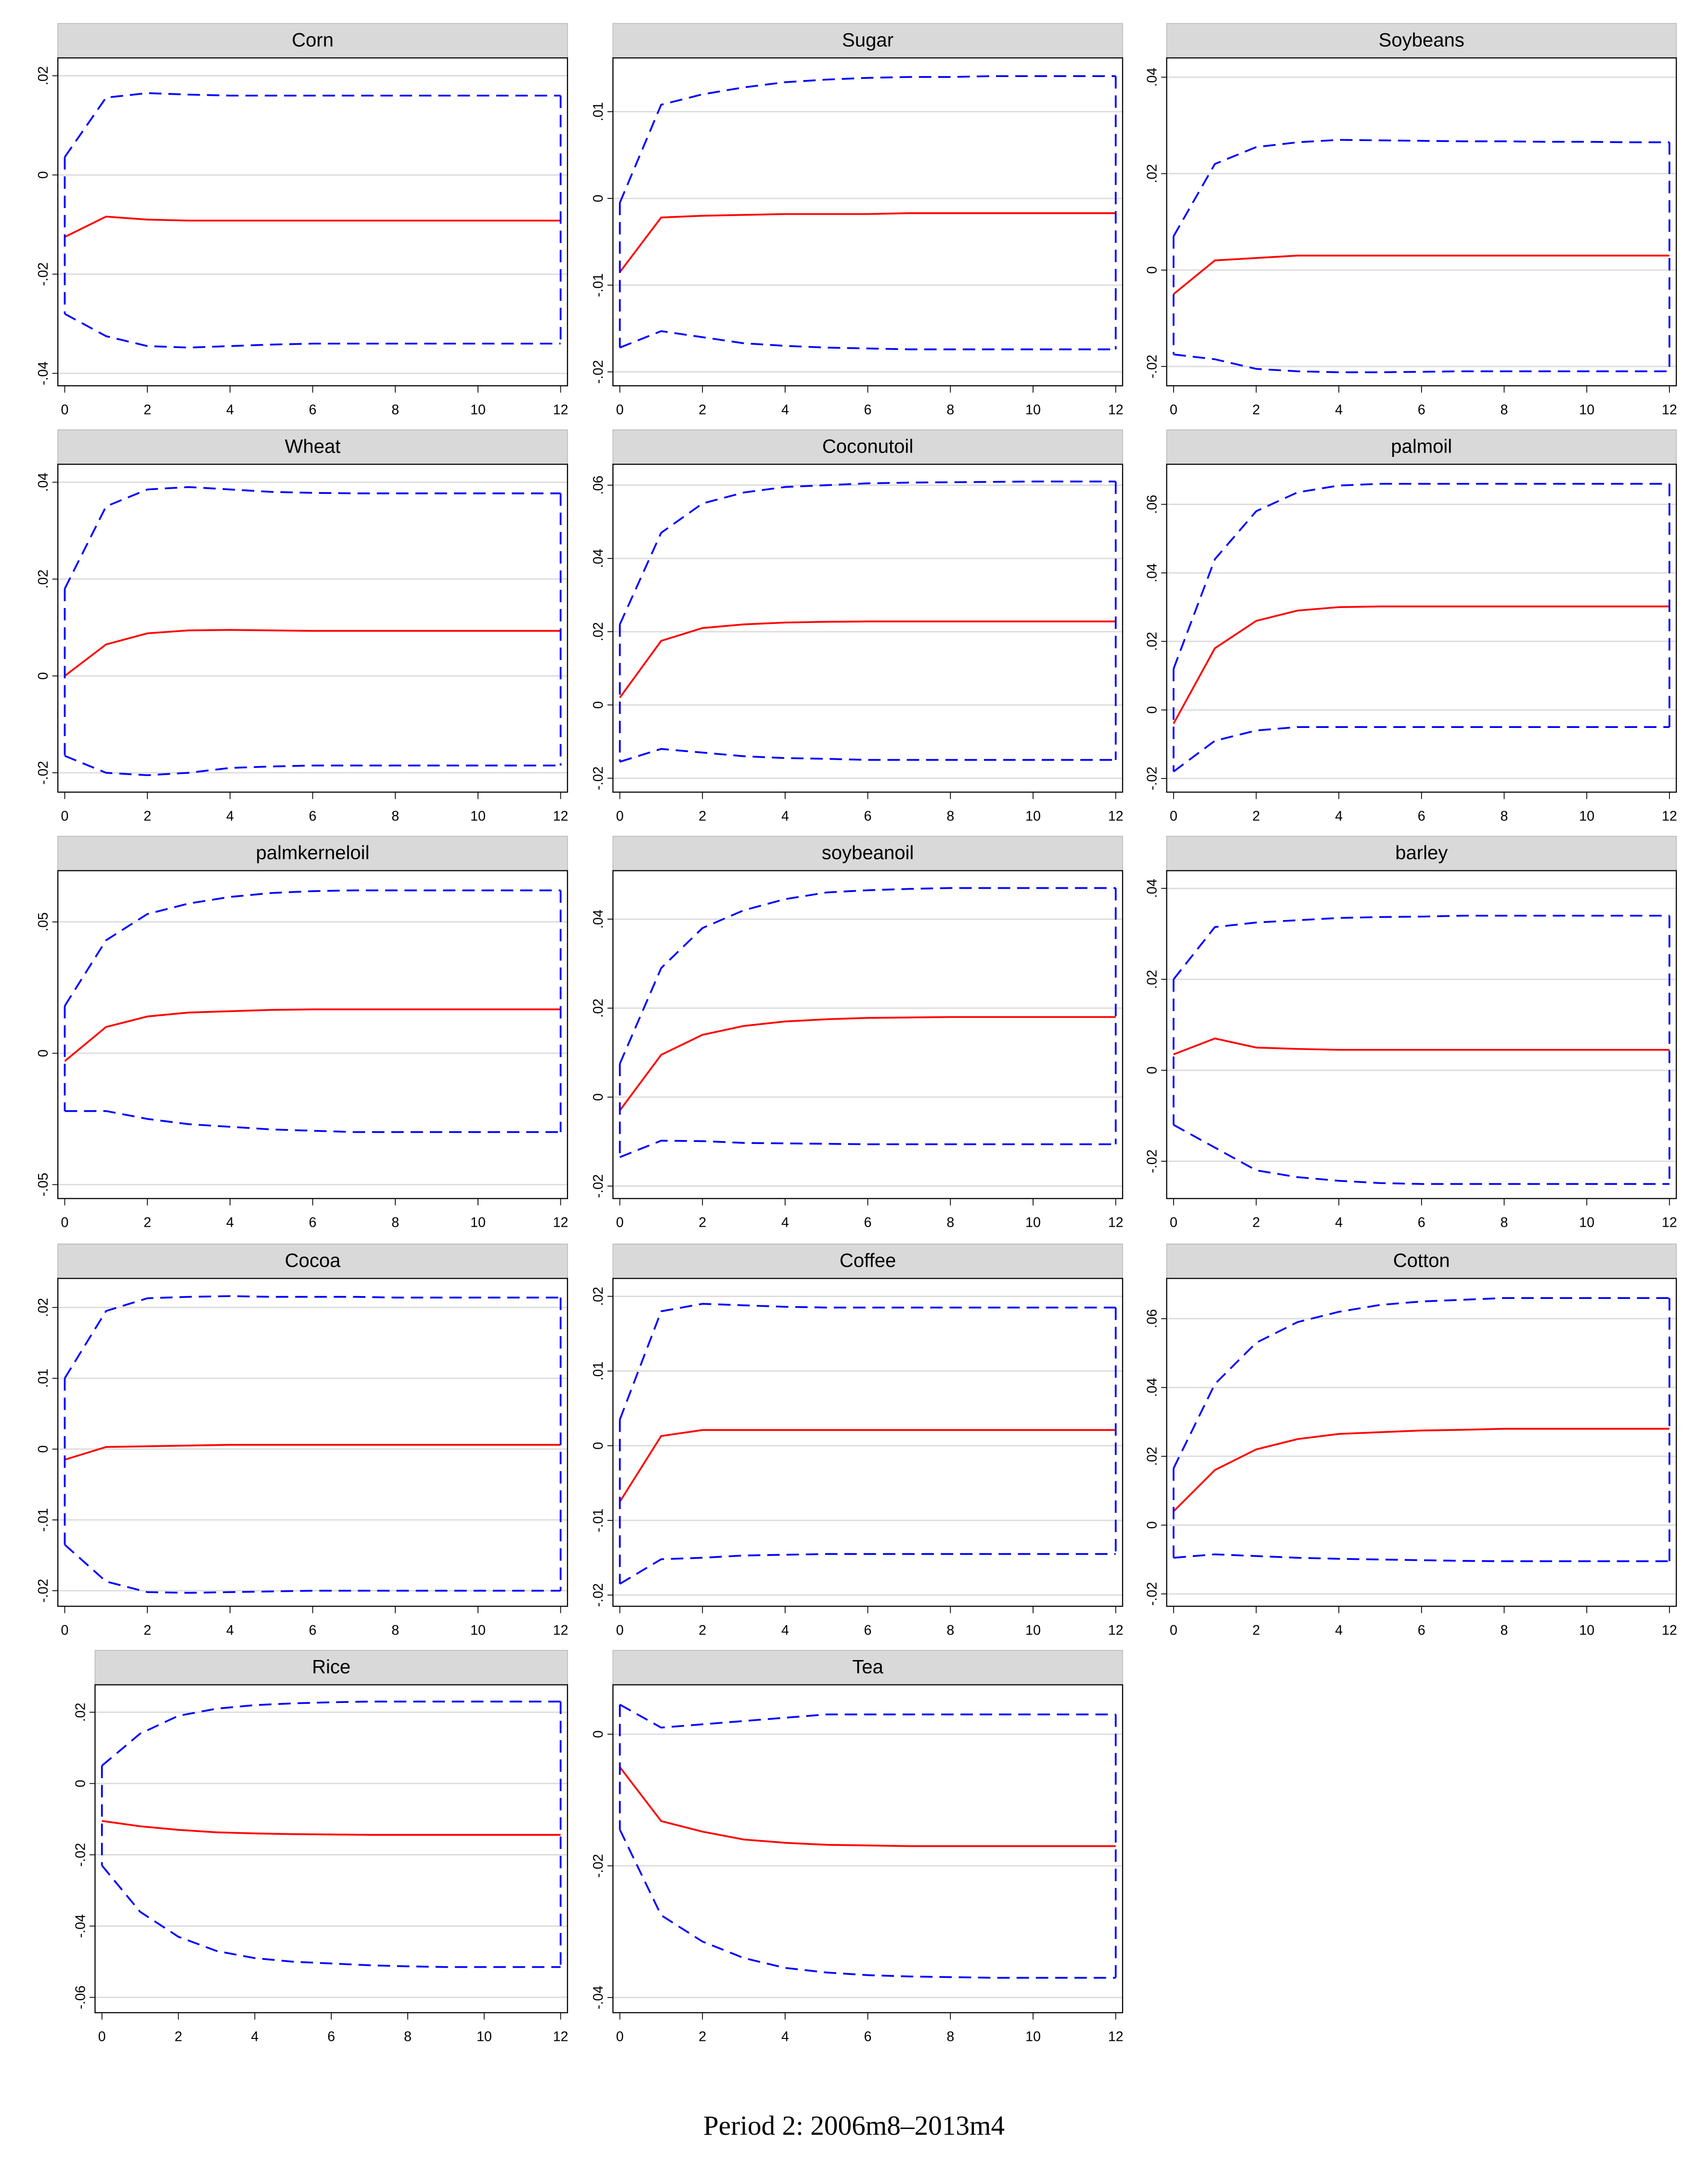 This screenshot has width=1708, height=2167. Describe the element at coordinates (331, 1667) in the screenshot. I see `panel-title: Rice` at that location.